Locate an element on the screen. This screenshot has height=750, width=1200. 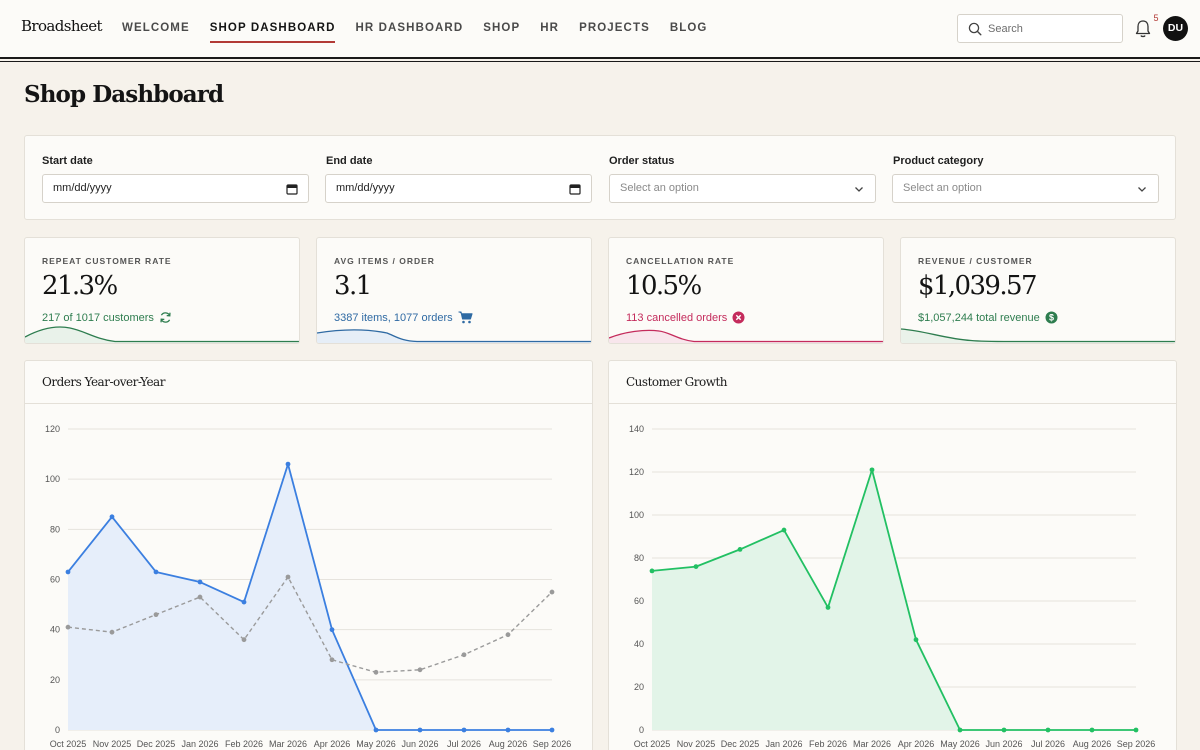
x-circle-icon is located at coordinates (738, 317).